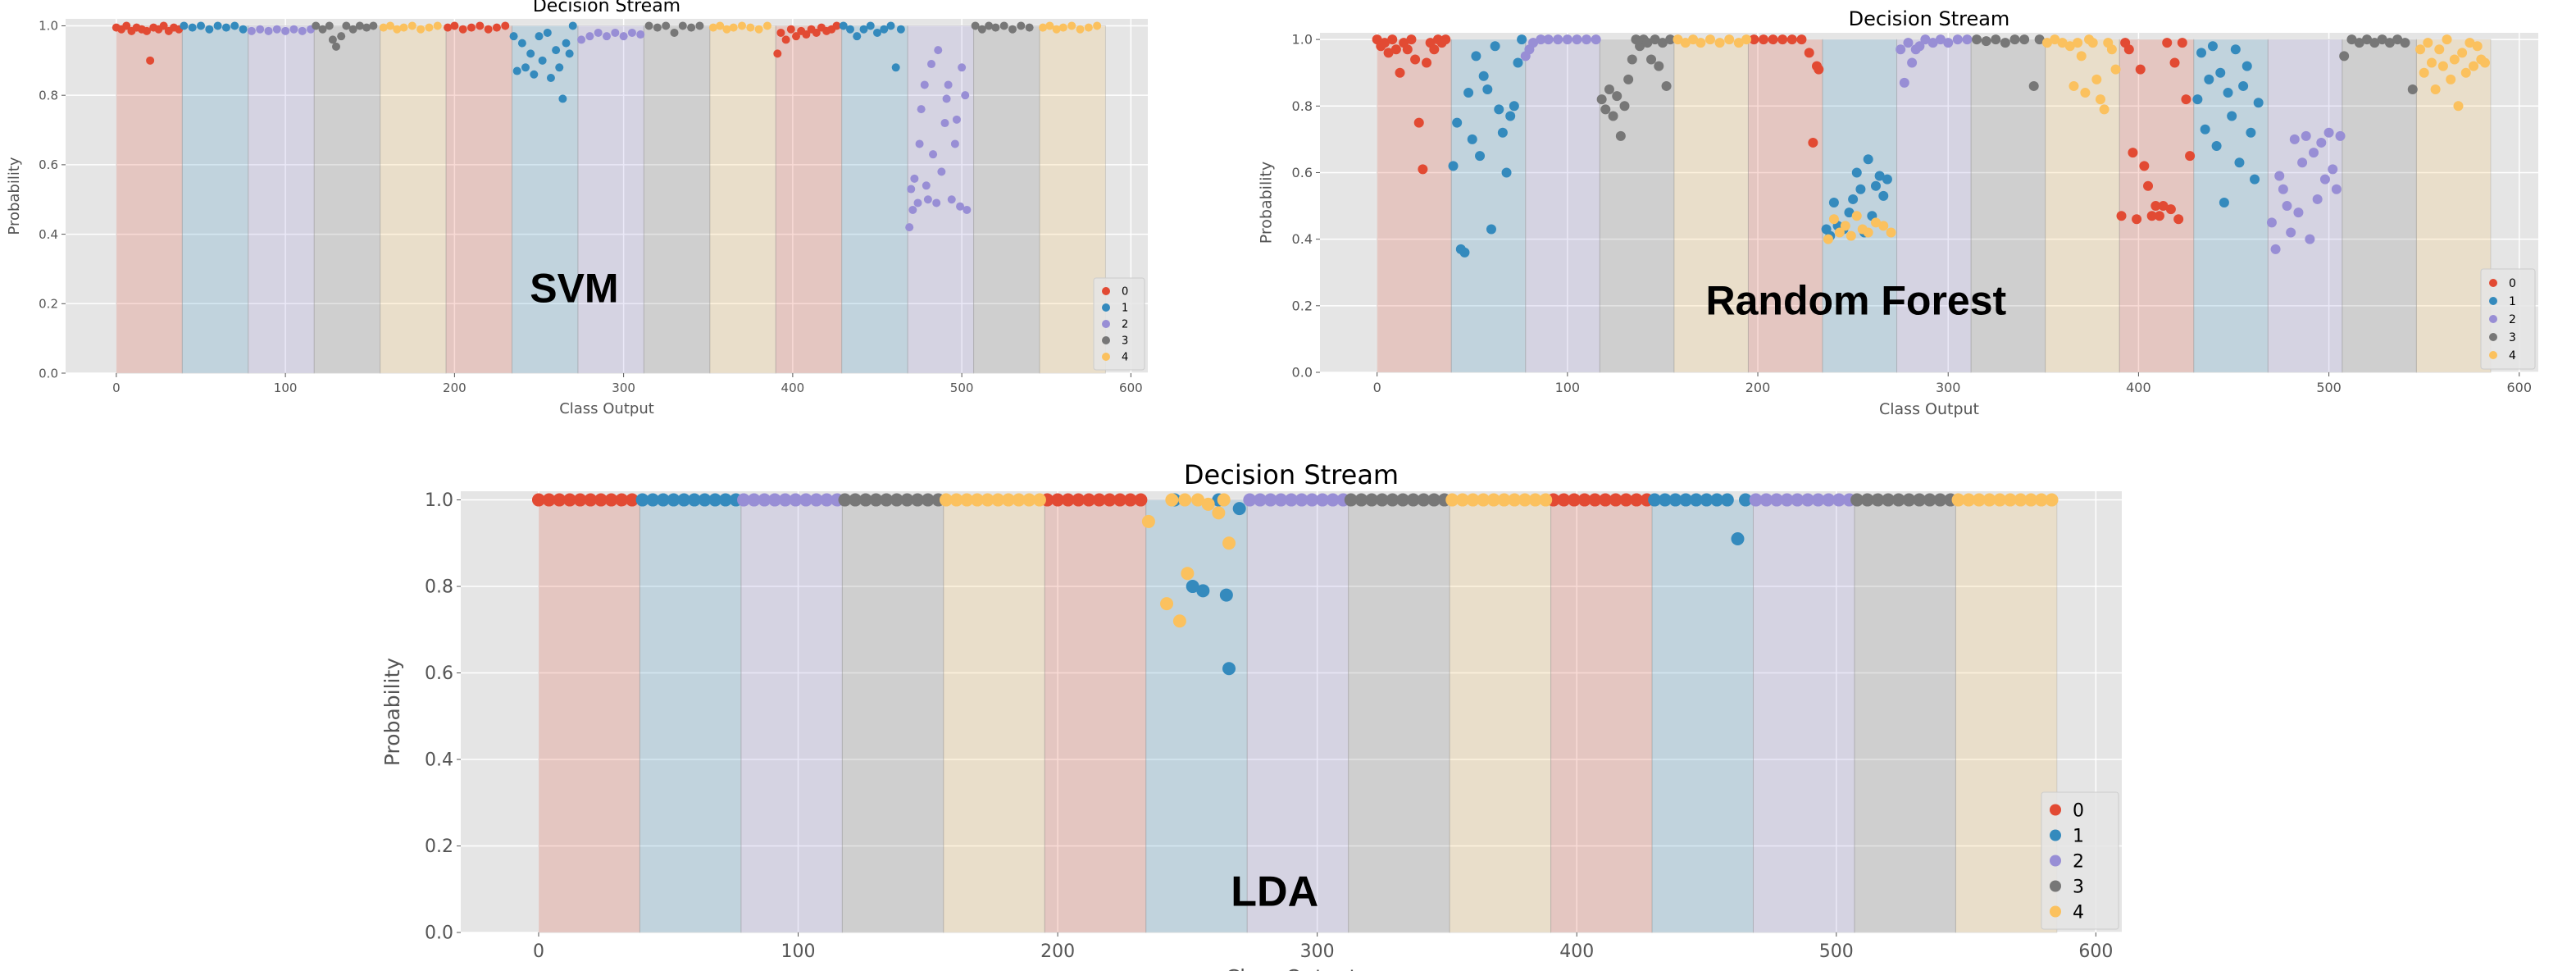 The height and width of the screenshot is (971, 2576). Describe the element at coordinates (793, 388) in the screenshot. I see `x-tick-label: 400` at that location.